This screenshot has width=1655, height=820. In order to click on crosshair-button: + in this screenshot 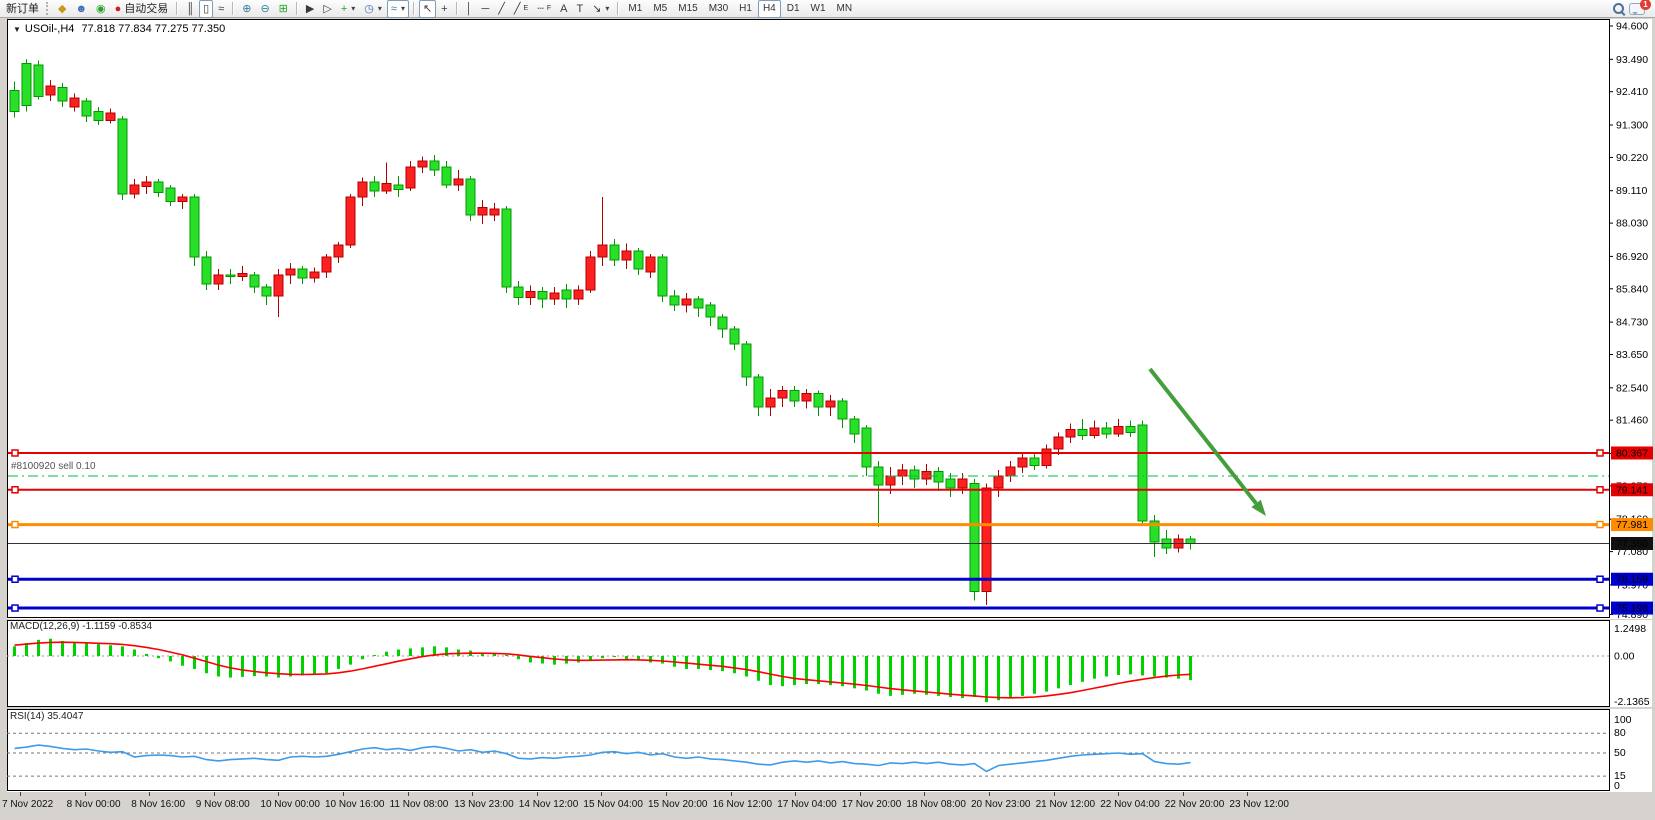, I will do `click(444, 9)`.